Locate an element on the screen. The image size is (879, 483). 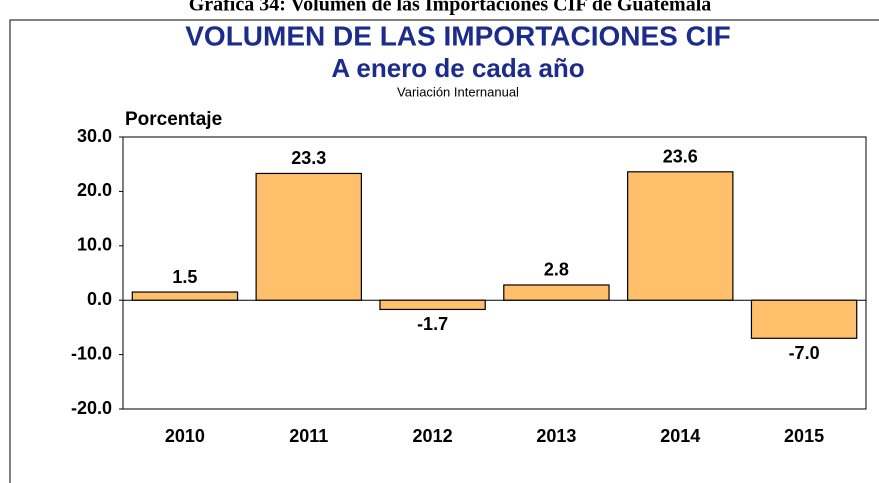
chart-subtitle: A enero de cada año is located at coordinates (457, 68).